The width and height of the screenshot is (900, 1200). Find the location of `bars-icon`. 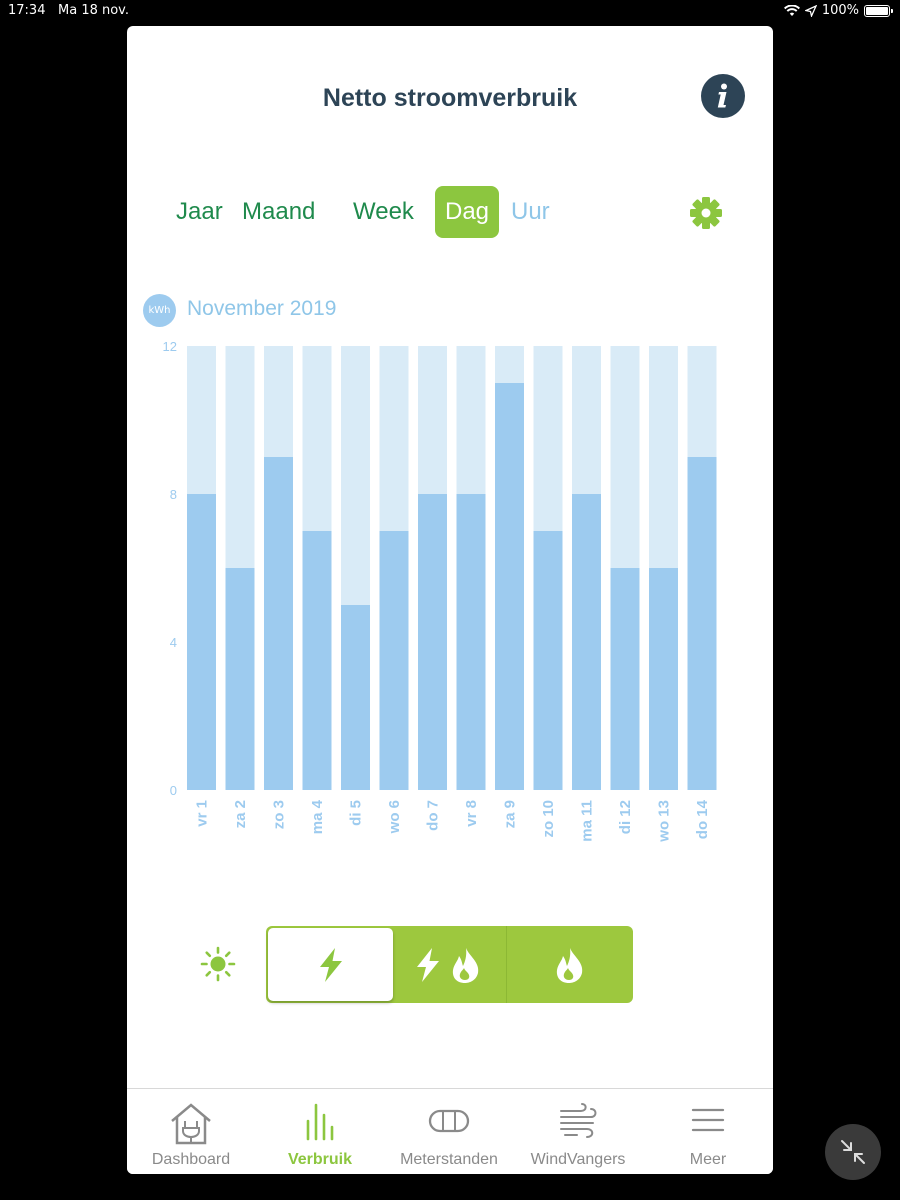

bars-icon is located at coordinates (320, 1122).